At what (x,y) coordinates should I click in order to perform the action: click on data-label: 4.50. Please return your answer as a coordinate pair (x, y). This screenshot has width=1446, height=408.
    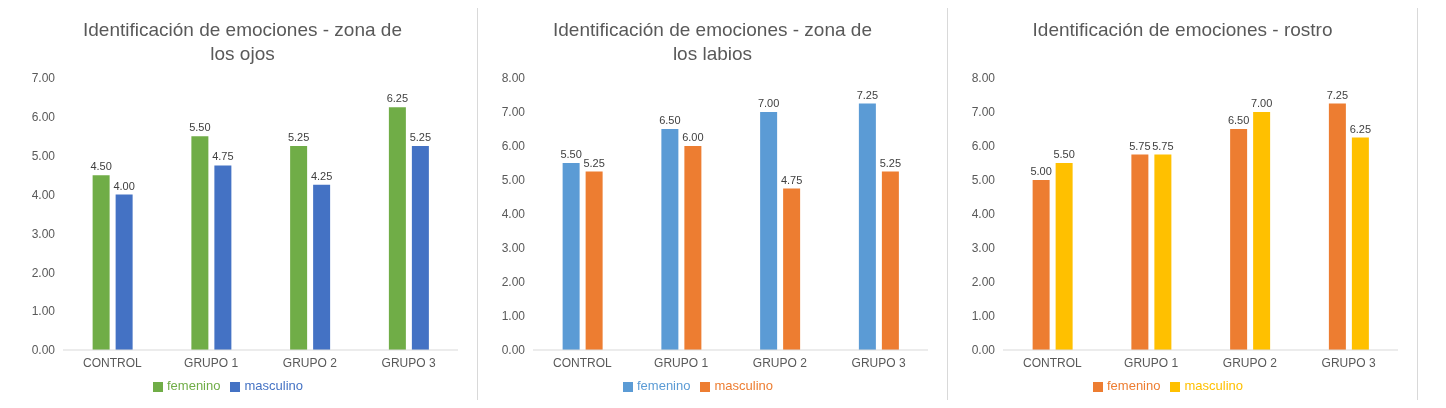
    Looking at the image, I should click on (101, 166).